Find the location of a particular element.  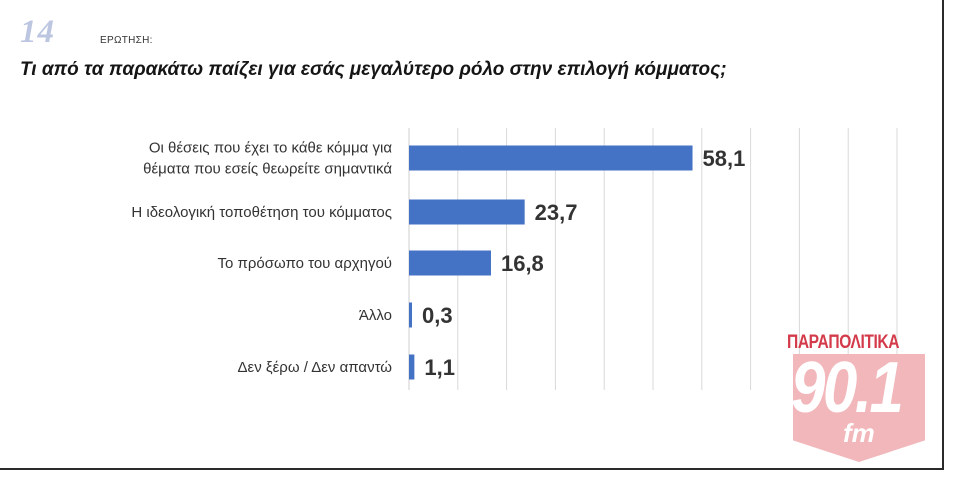

data-label: 58,1 is located at coordinates (724, 158).